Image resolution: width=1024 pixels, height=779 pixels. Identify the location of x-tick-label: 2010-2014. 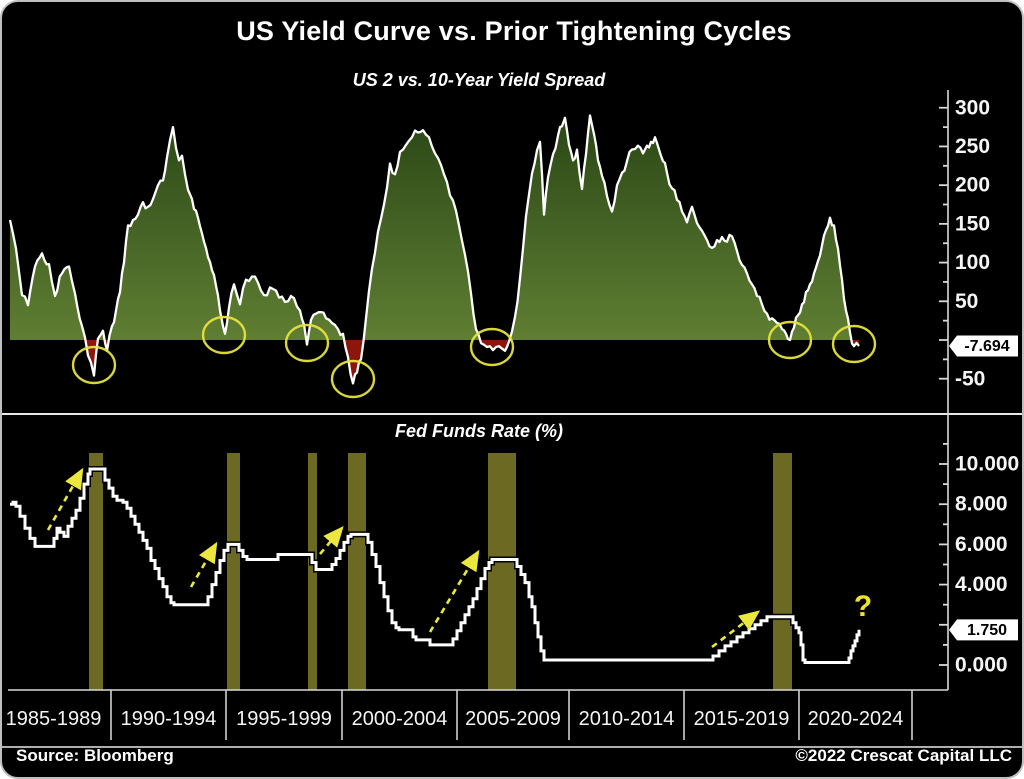
(627, 719).